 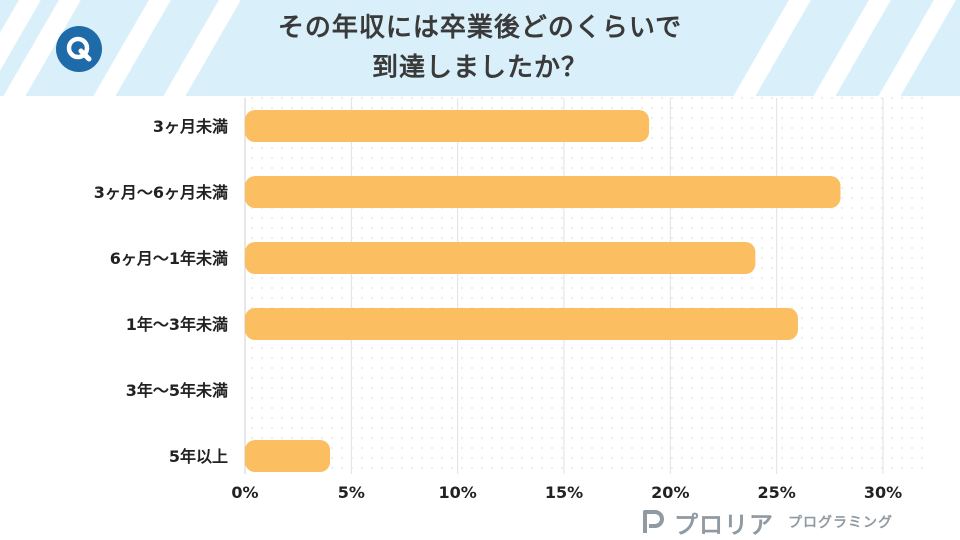 What do you see at coordinates (351, 492) in the screenshot?
I see `x-tick-label: 5%` at bounding box center [351, 492].